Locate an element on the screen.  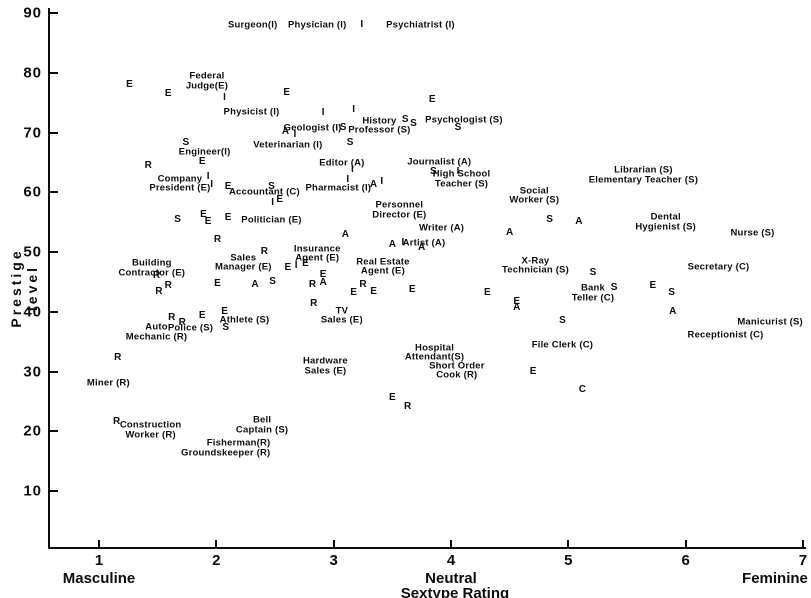
x-axis-center-word: Neutral is located at coordinates (451, 578).